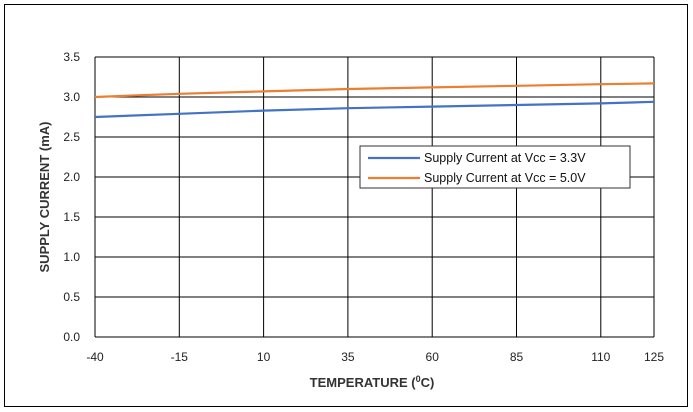 The width and height of the screenshot is (693, 412). Describe the element at coordinates (71, 97) in the screenshot. I see `y-tick-label: 3.0` at that location.